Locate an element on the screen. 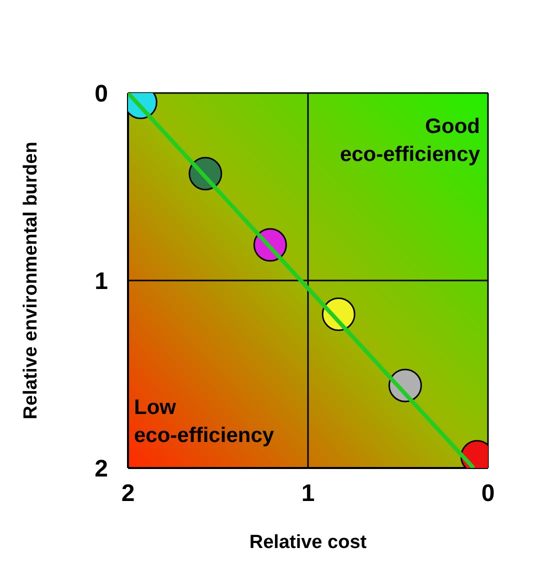  annotation: Good eco-efficiency is located at coordinates (410, 141).